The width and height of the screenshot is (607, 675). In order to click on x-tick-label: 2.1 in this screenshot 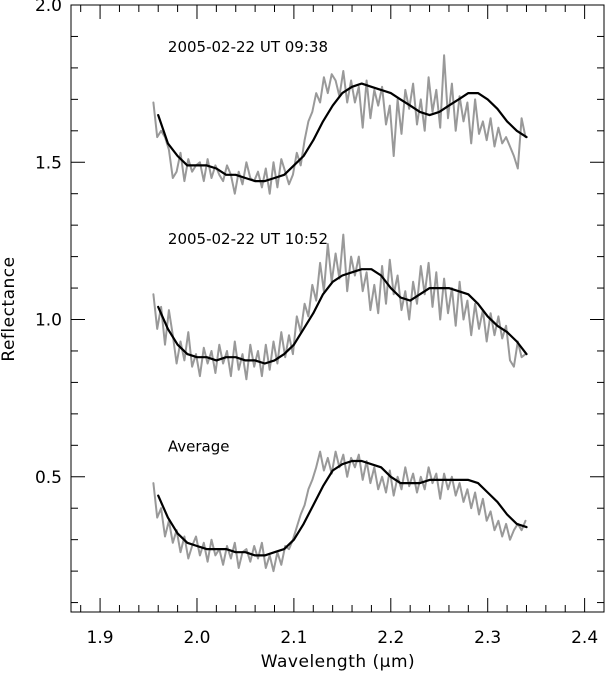, I will do `click(293, 638)`.